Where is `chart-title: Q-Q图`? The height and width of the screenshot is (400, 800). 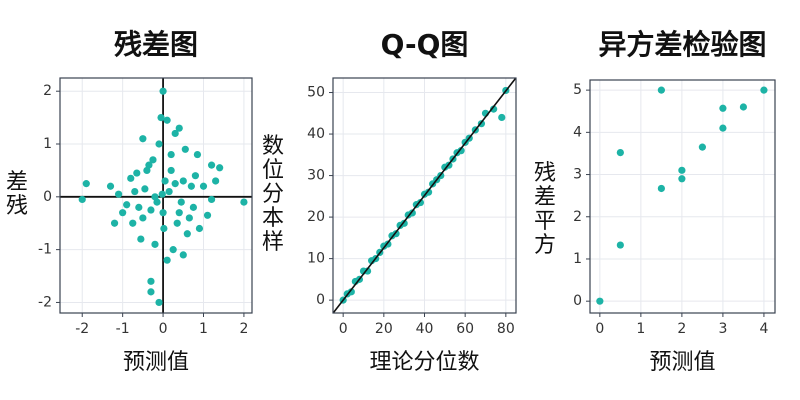
chart-title: Q-Q图 is located at coordinates (425, 44).